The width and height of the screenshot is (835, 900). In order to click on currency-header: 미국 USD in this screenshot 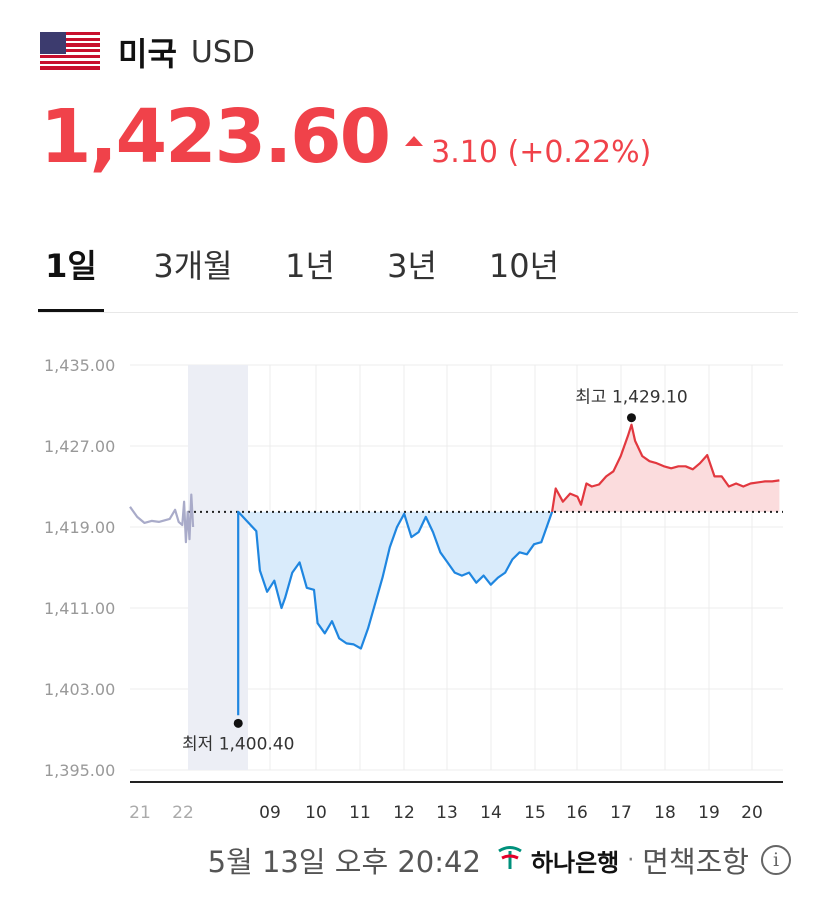, I will do `click(147, 52)`.